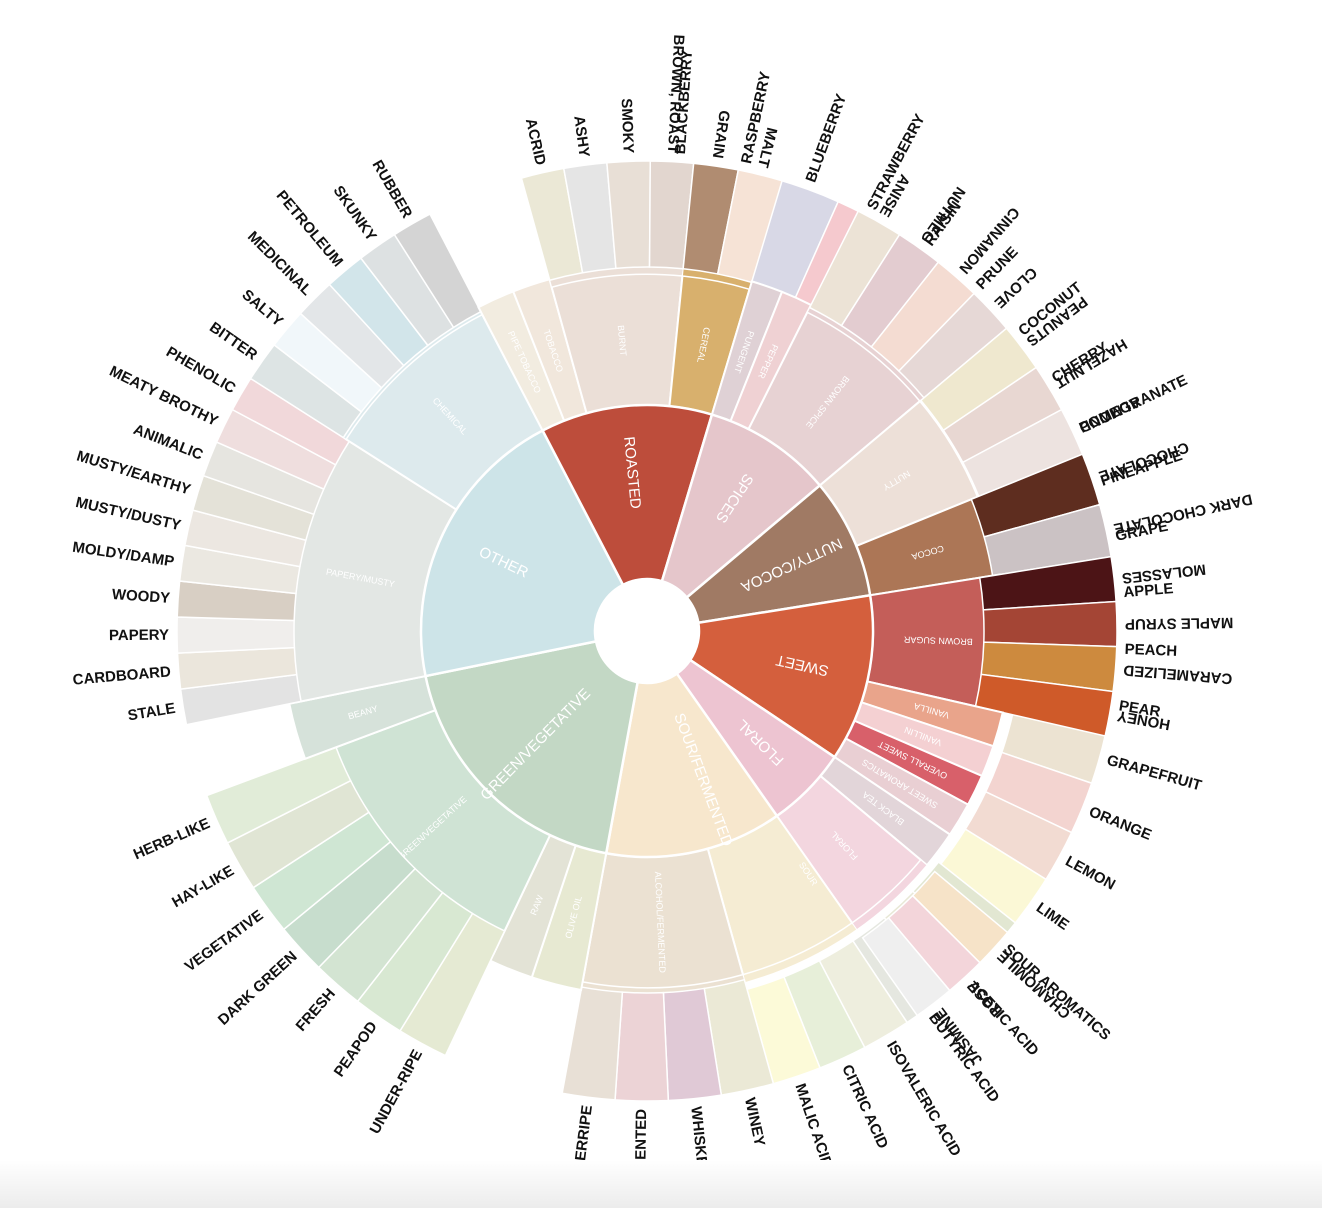  What do you see at coordinates (826, 138) in the screenshot?
I see `leaf-label-blueberry: BLUEBERRY` at bounding box center [826, 138].